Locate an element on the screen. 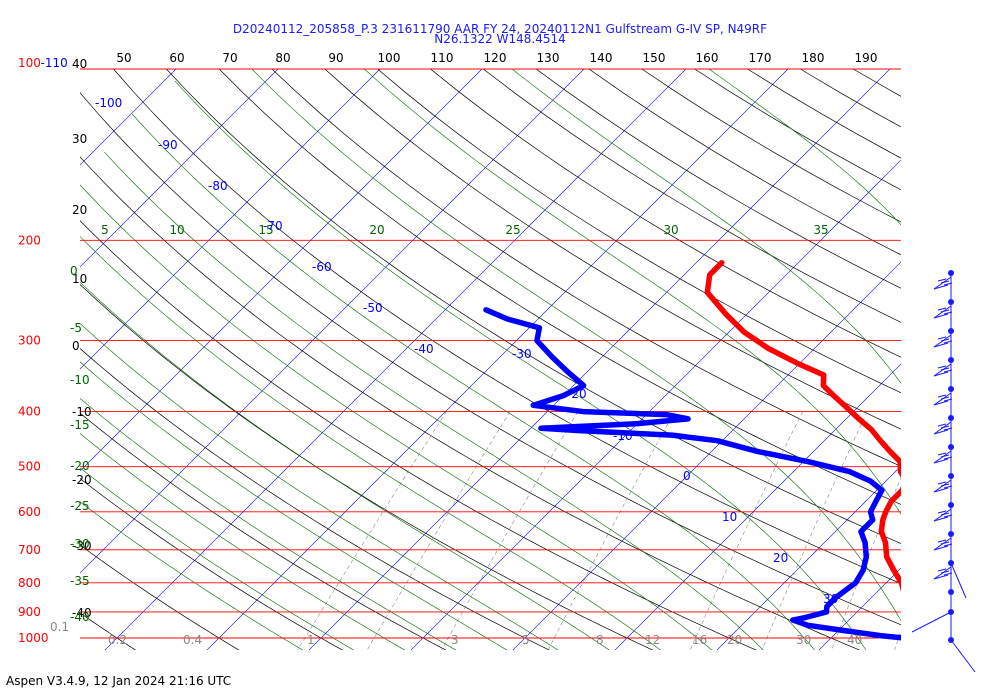 The image size is (1000, 700). top-tick-label: 120 is located at coordinates (495, 58).